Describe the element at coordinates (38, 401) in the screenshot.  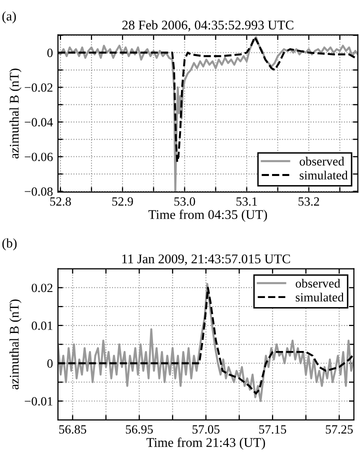
I see `y-tick-label: −0.01` at that location.